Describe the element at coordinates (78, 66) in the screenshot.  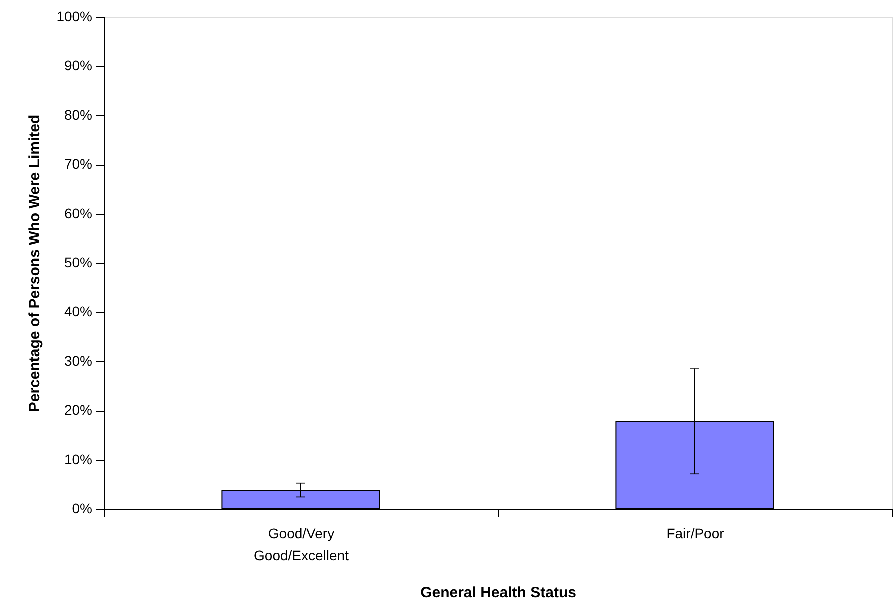
I see `y-tick-label: 90%` at that location.